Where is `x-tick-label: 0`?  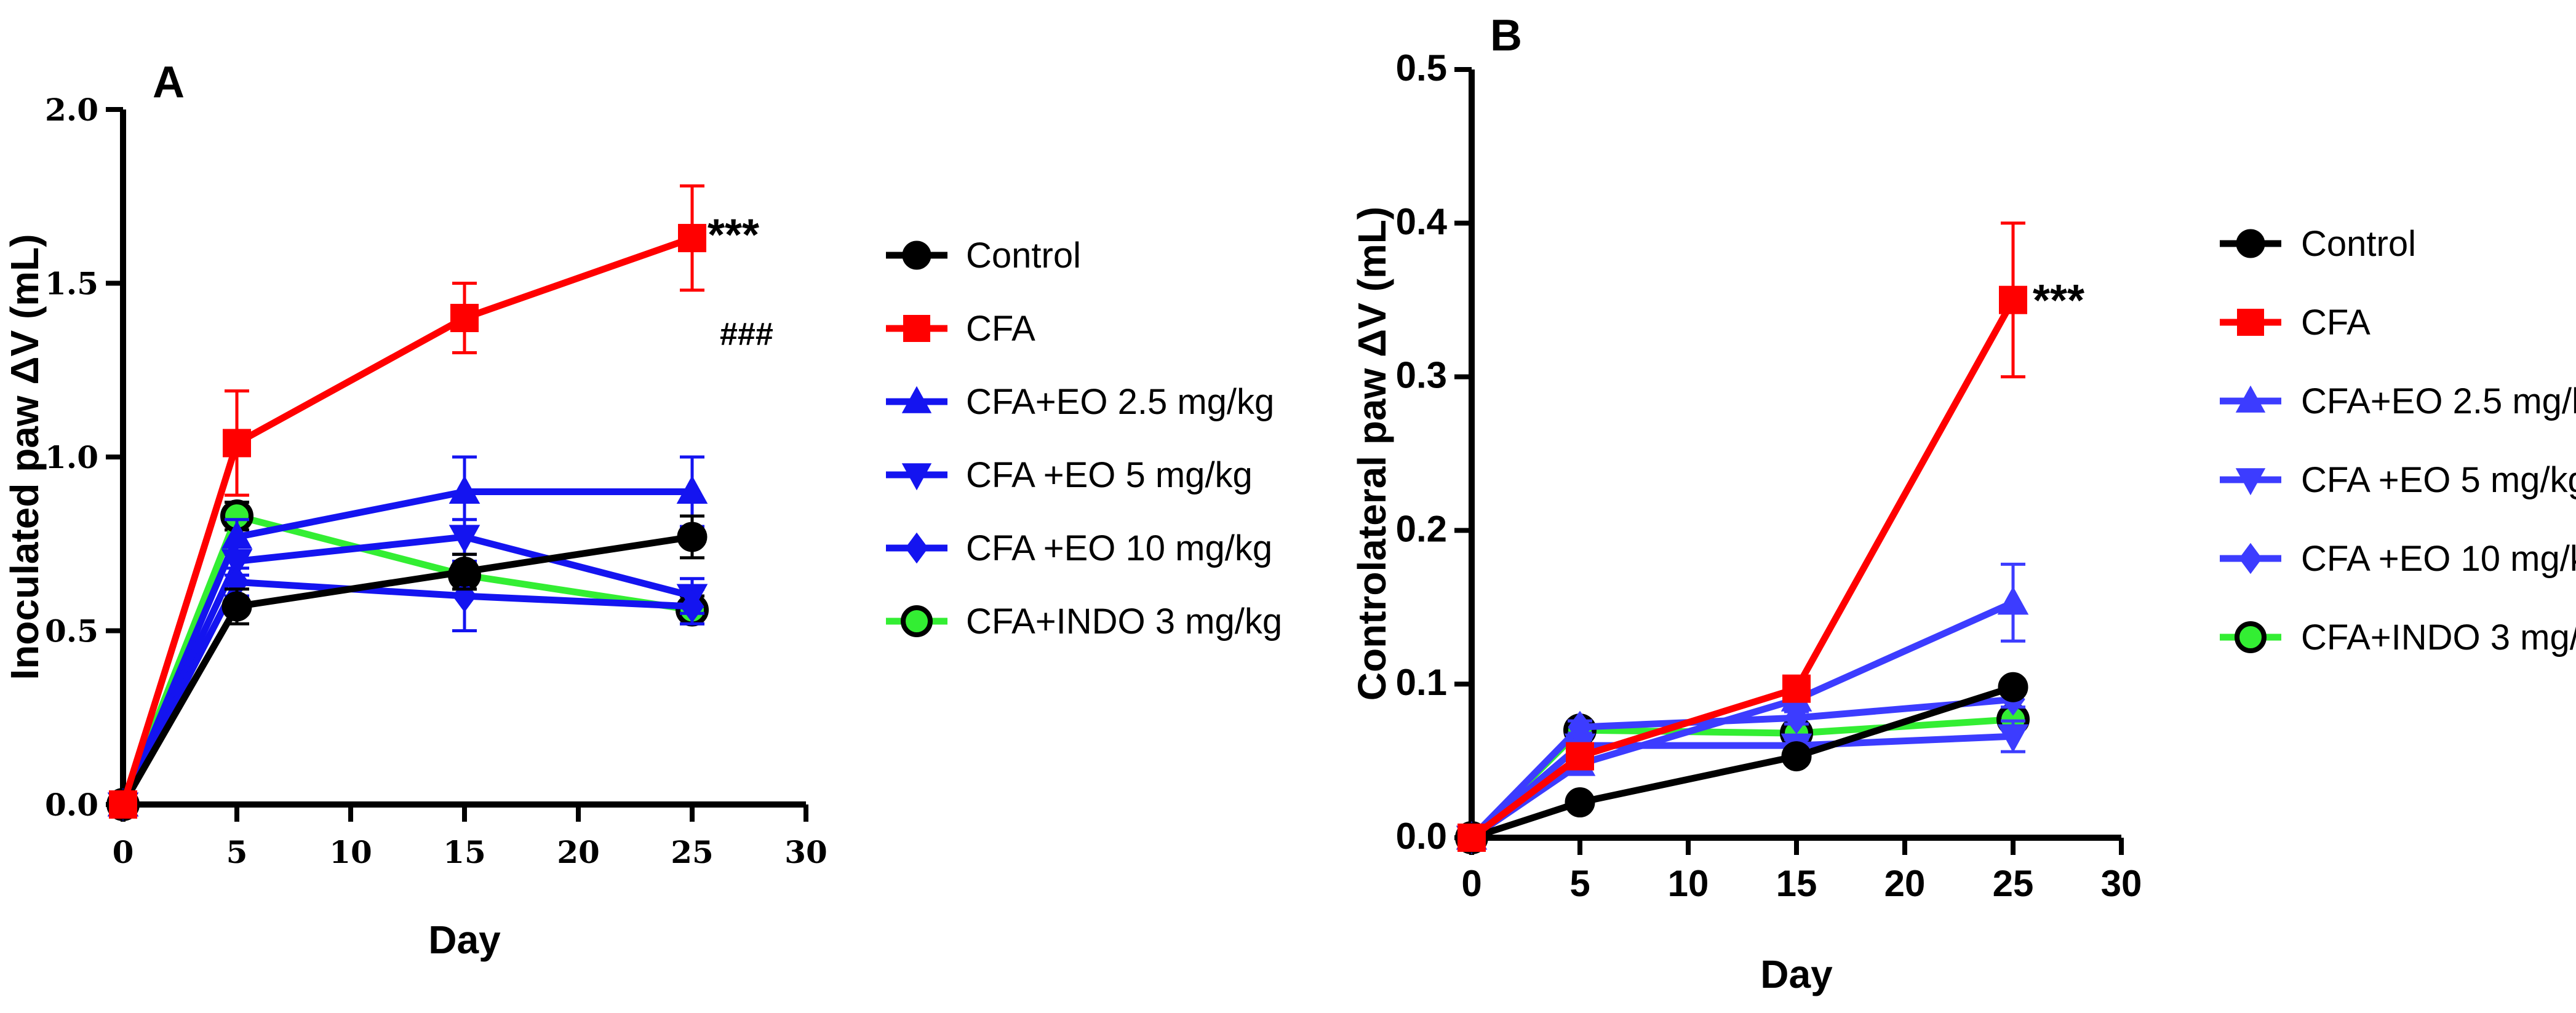 x-tick-label: 0 is located at coordinates (1471, 883).